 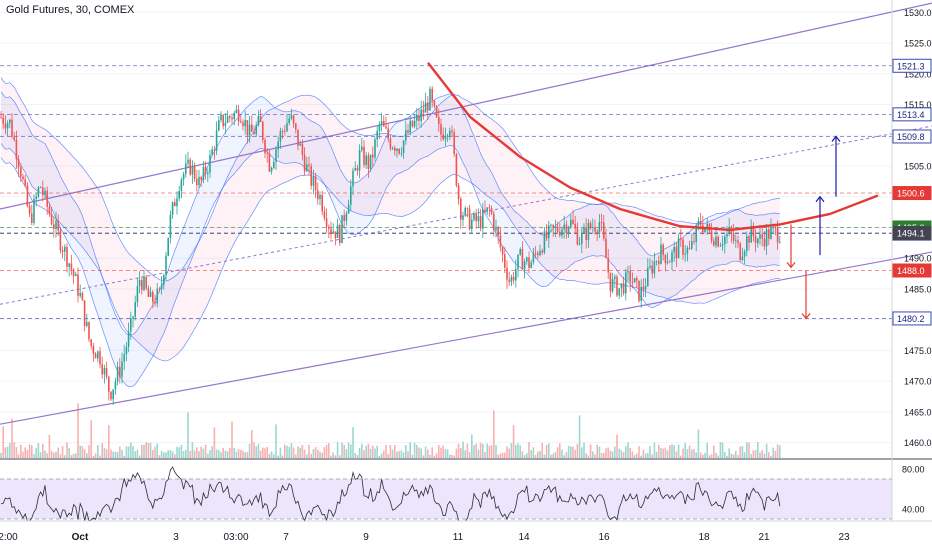 I want to click on price-tick-label: 1460.0, so click(x=918, y=443).